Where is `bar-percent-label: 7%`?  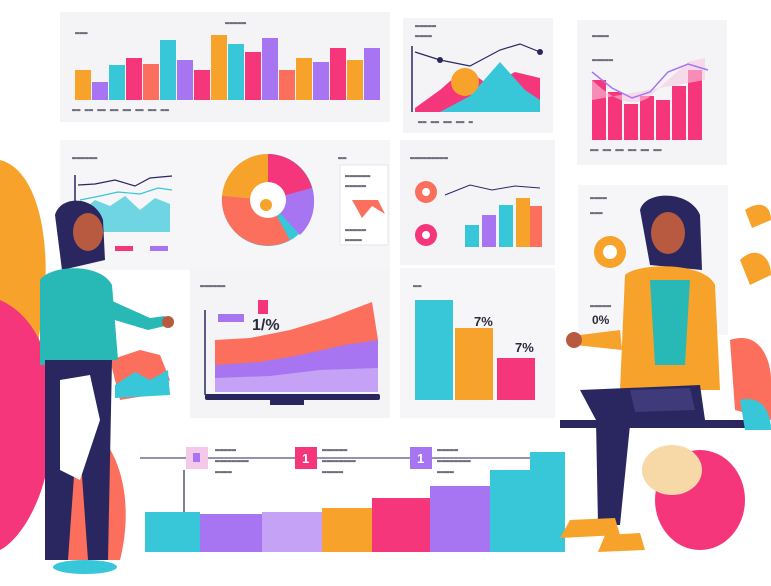
bar-percent-label: 7% is located at coordinates (483, 321).